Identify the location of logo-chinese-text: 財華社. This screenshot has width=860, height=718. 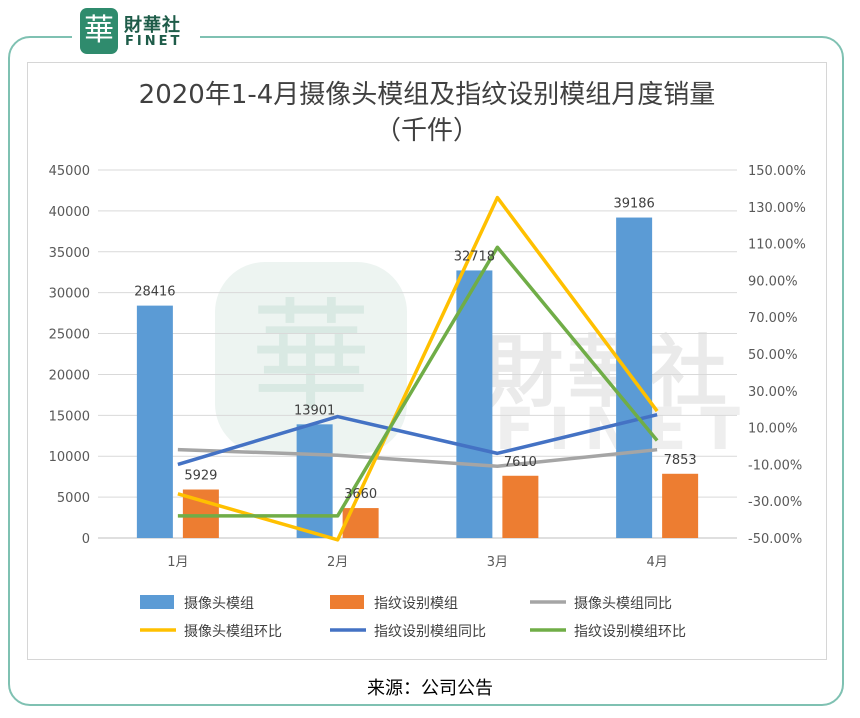
(152, 25).